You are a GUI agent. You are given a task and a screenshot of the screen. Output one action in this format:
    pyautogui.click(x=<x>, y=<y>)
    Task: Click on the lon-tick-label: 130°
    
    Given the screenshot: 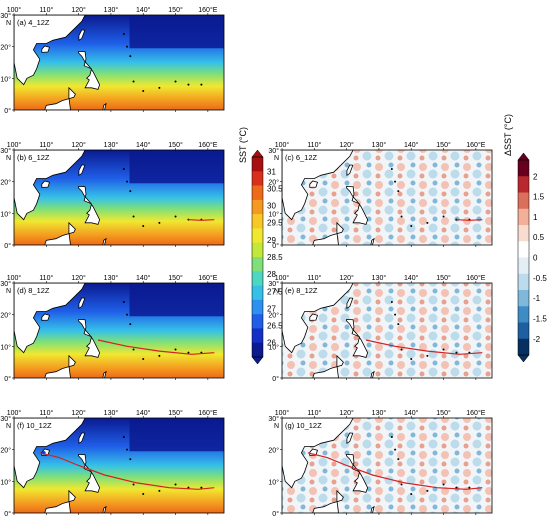 What is the action you would take?
    pyautogui.click(x=379, y=413)
    